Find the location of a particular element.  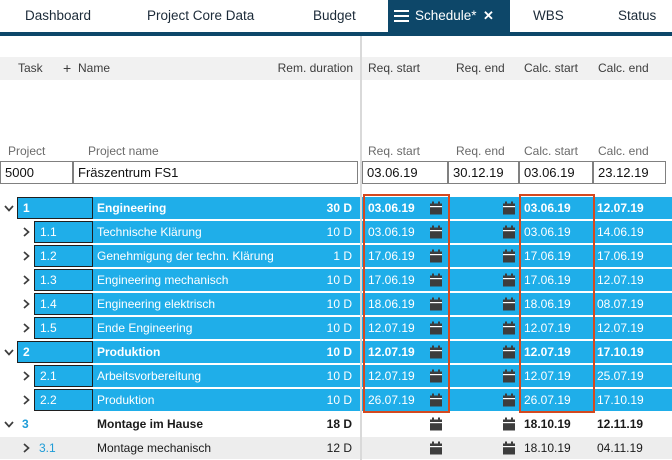

task-number-cell: 3.1 is located at coordinates (47, 448).